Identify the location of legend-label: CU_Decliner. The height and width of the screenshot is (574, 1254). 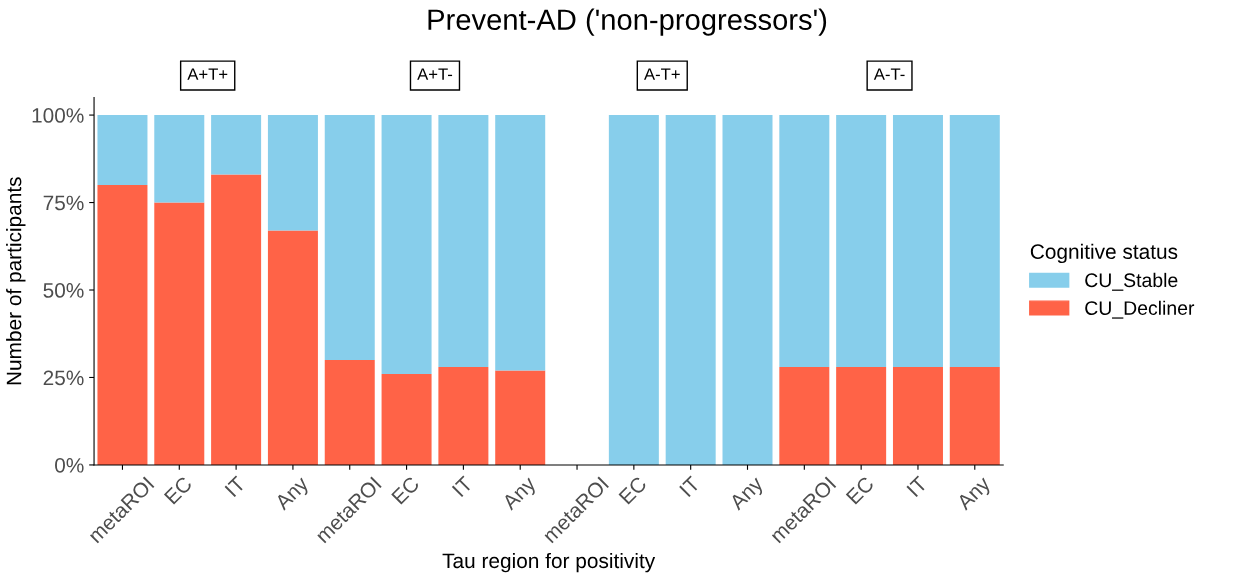
(1140, 309).